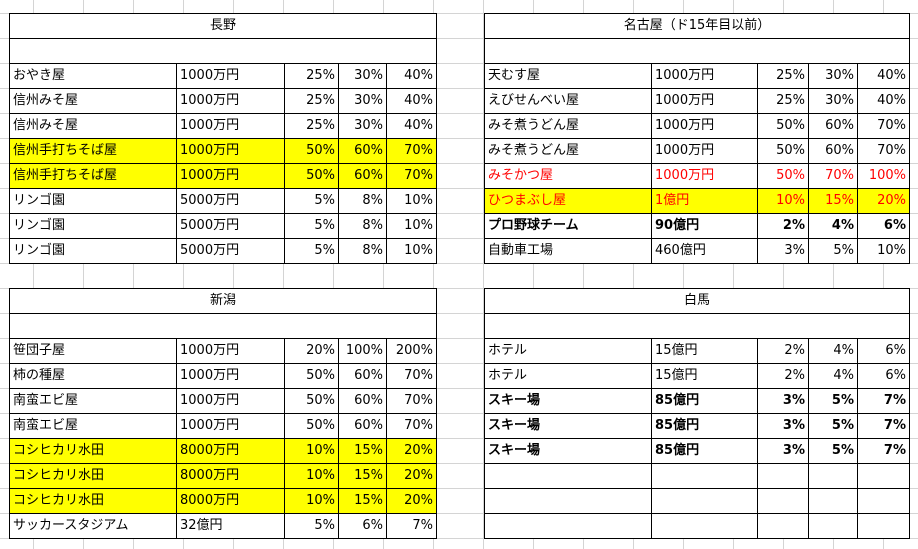  Describe the element at coordinates (568, 401) in the screenshot. I see `property-name-cell: スキー場` at that location.